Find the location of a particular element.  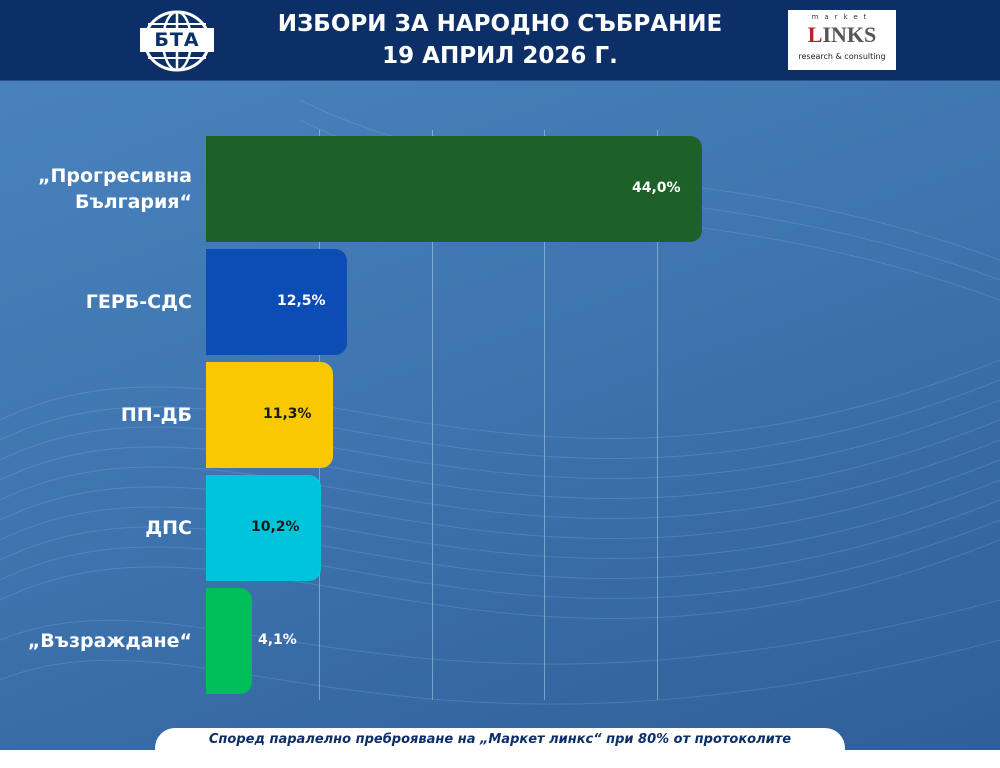

category-label: ПП-ДБ is located at coordinates (156, 415).